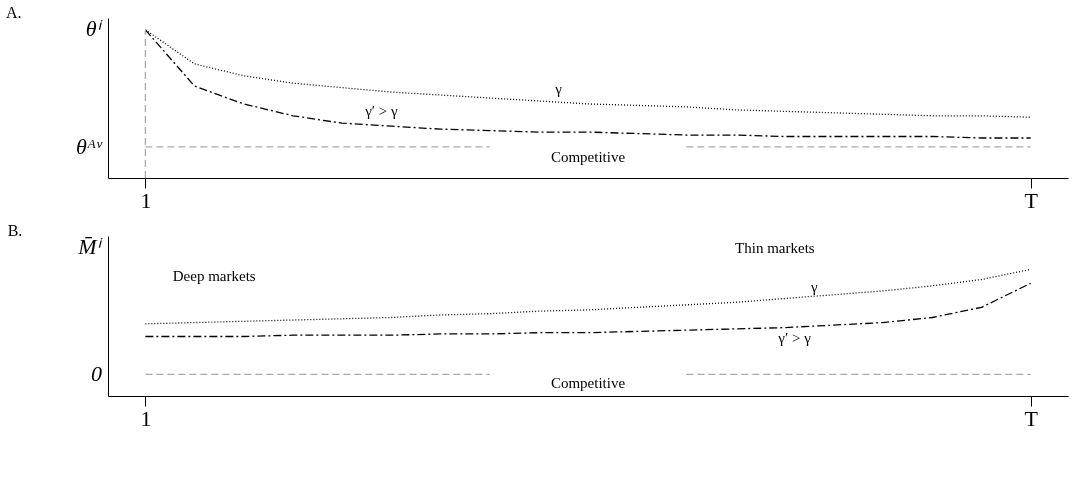  What do you see at coordinates (775, 247) in the screenshot?
I see `text: Thin markets` at bounding box center [775, 247].